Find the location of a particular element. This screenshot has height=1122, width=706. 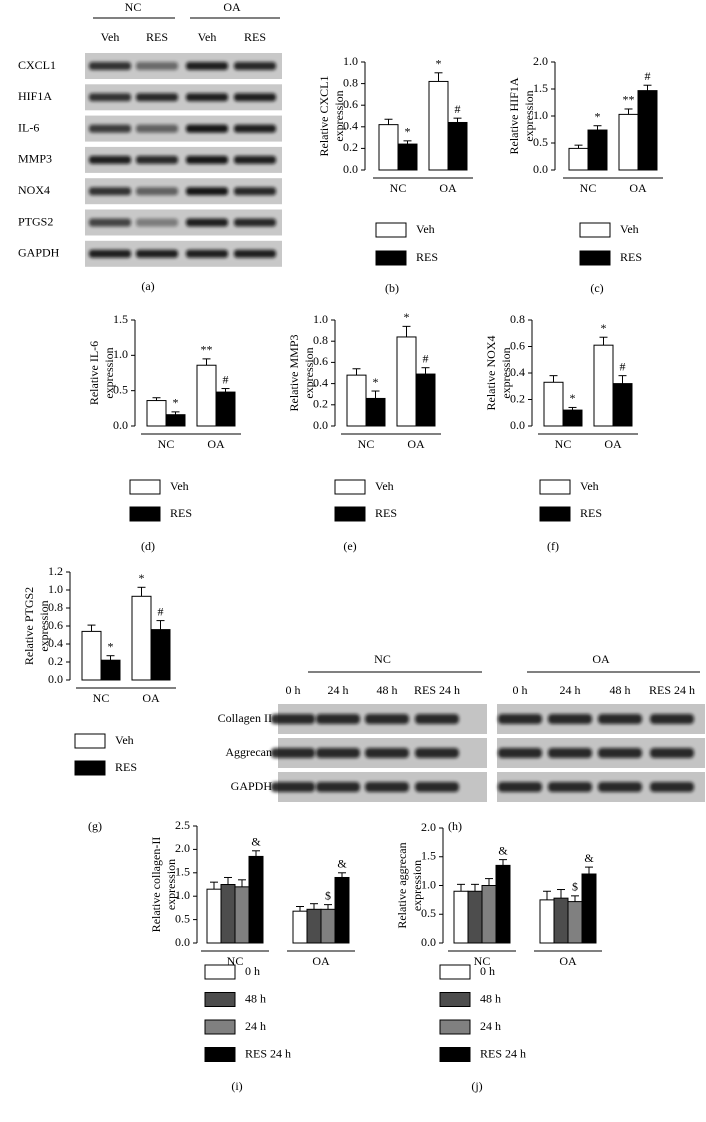

y-tick-label: 0.5 is located at coordinates (540, 142).